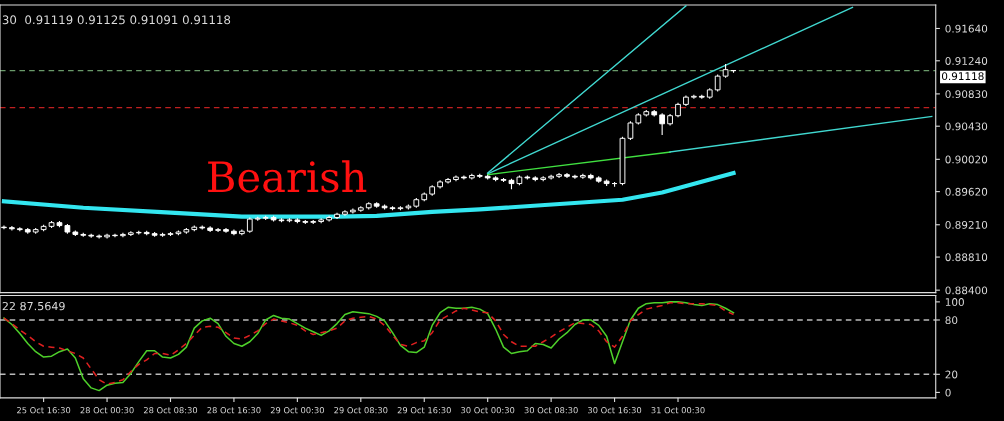 Image resolution: width=1004 pixels, height=421 pixels. Describe the element at coordinates (966, 94) in the screenshot. I see `y-tick-label: 0.90830` at that location.